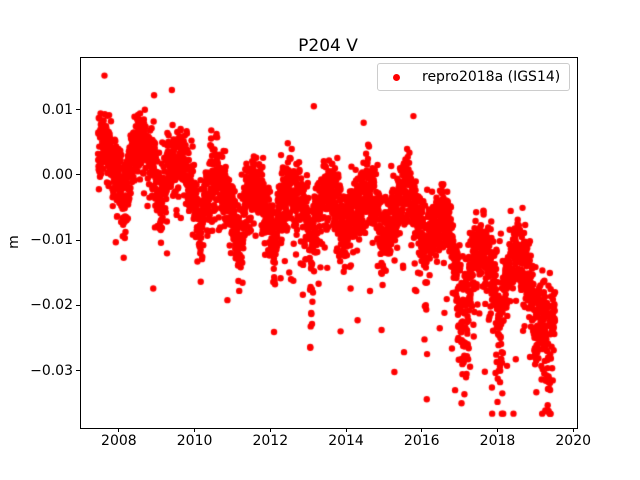  What do you see at coordinates (491, 77) in the screenshot?
I see `legend-label: repro2018a (IGS14)` at bounding box center [491, 77].